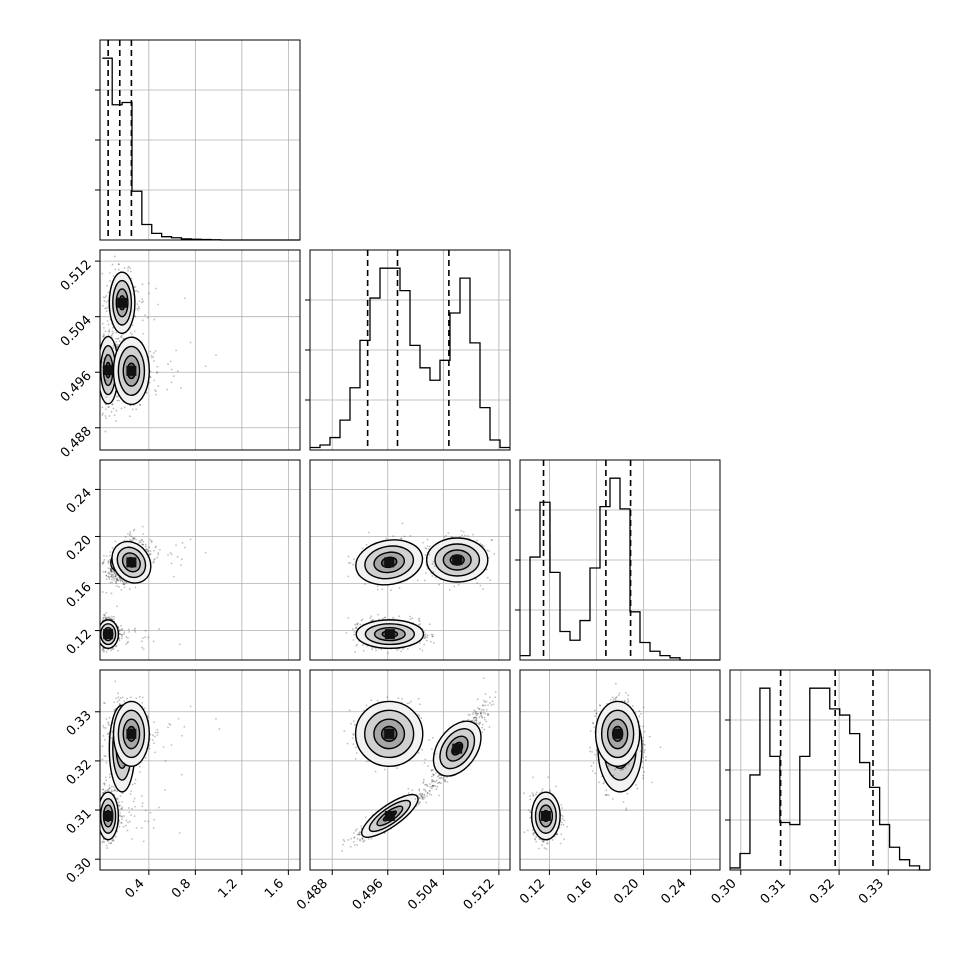 The width and height of the screenshot is (970, 970). Describe the element at coordinates (122, 302) in the screenshot. I see `density-peak` at that location.